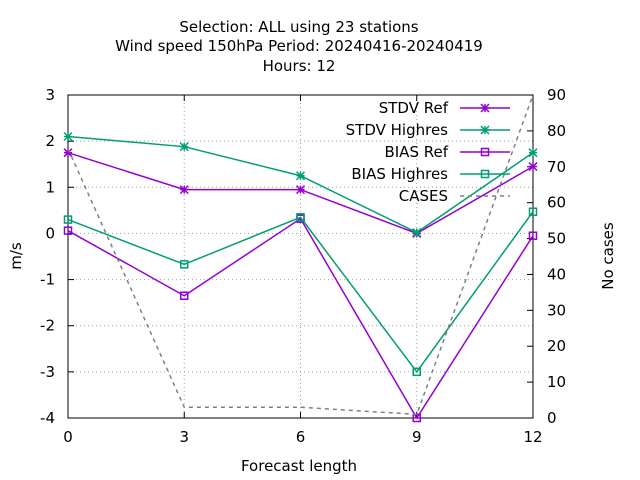 This screenshot has height=480, width=640. I want to click on y-tick-label: -2, so click(47, 326).